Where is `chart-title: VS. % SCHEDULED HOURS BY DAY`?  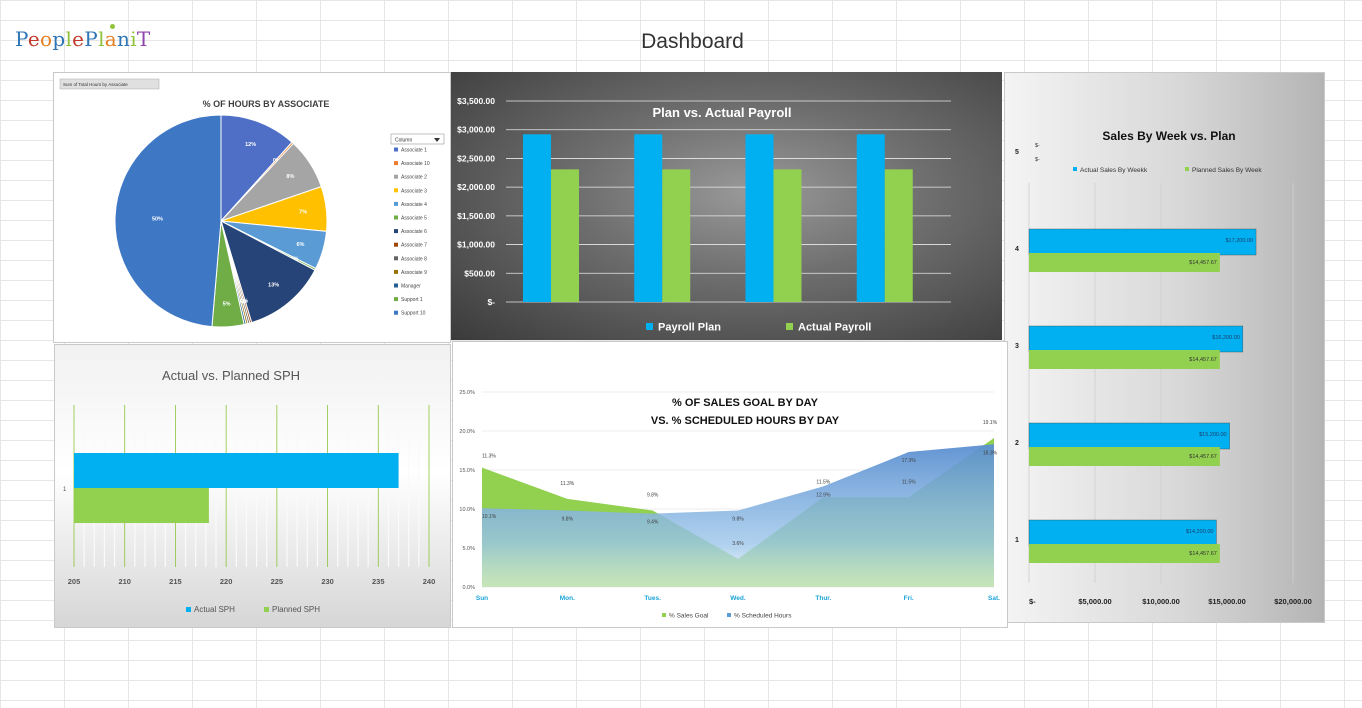 chart-title: VS. % SCHEDULED HOURS BY DAY is located at coordinates (745, 421).